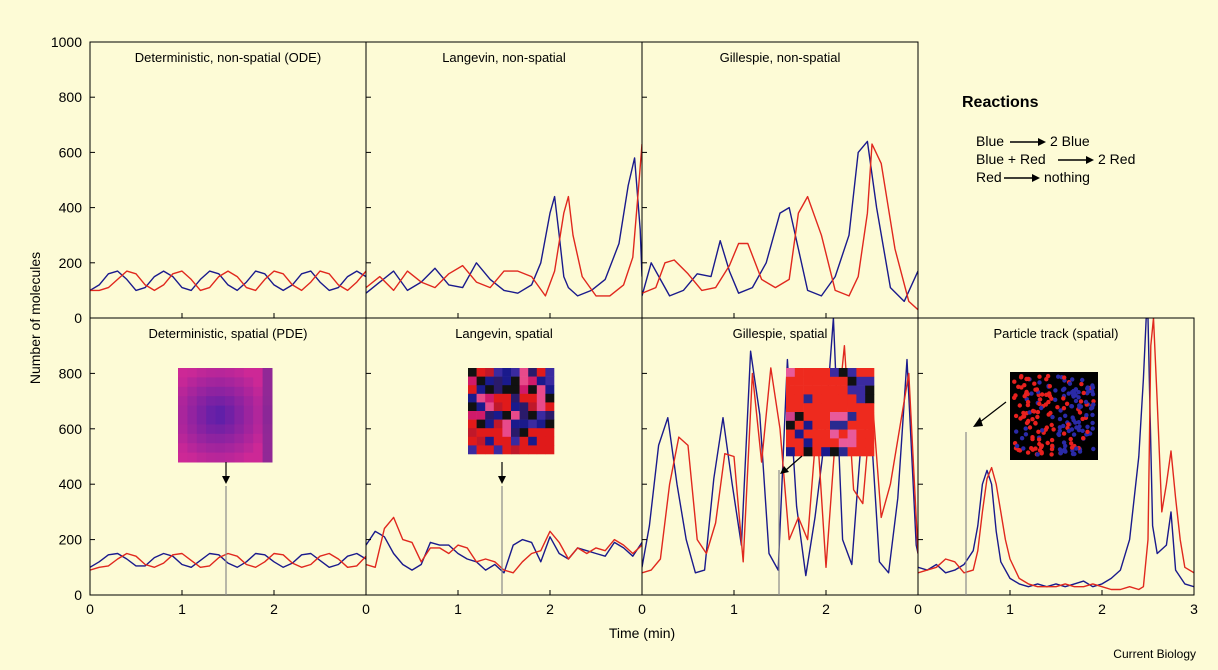 This screenshot has height=670, width=1218. Describe the element at coordinates (990, 141) in the screenshot. I see `reaction-1-left: Blue` at that location.